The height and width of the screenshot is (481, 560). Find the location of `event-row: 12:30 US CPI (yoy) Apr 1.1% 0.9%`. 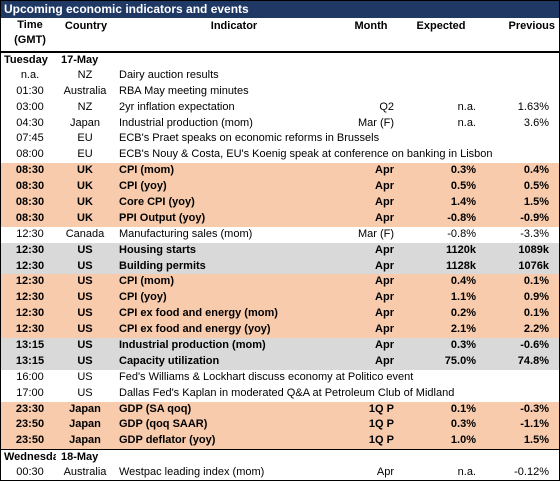

event-row: 12:30 US CPI (yoy) Apr 1.1% 0.9% is located at coordinates (280, 298).